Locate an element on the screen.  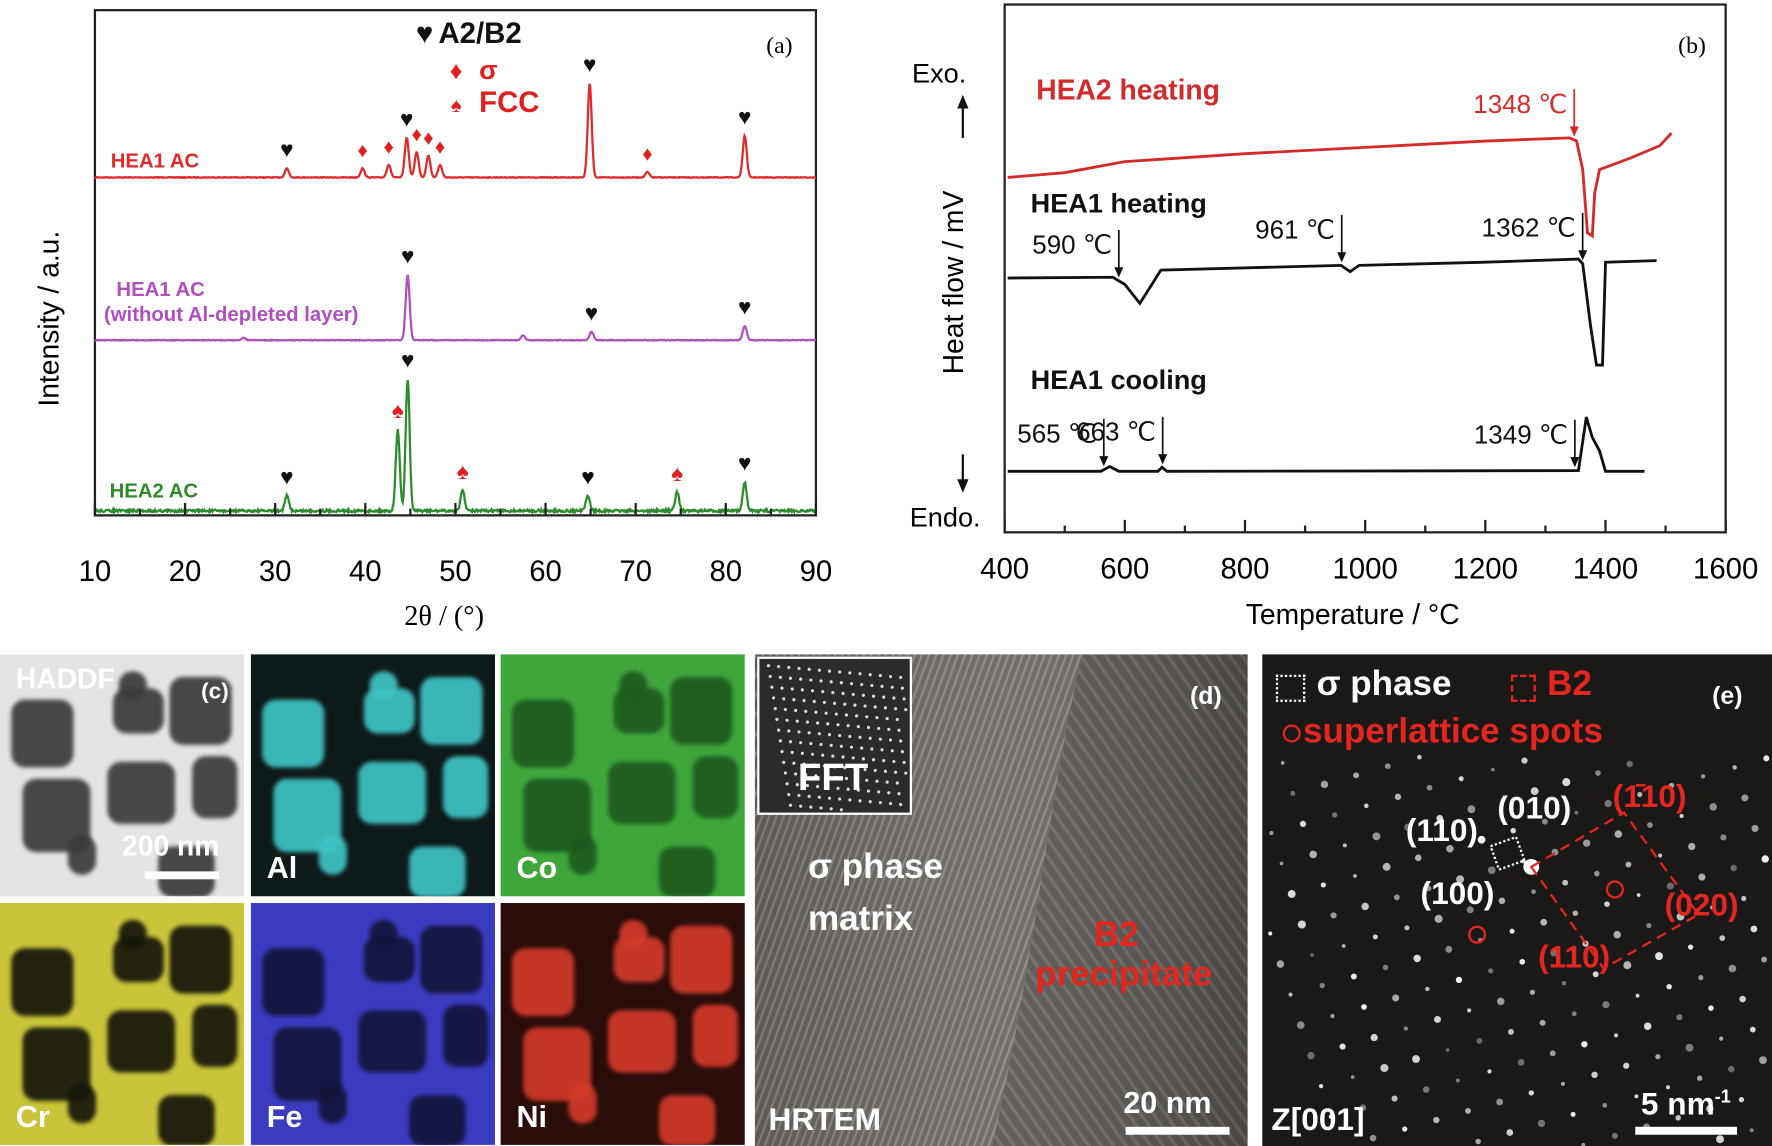
endo-arrow-icon is located at coordinates (963, 473).